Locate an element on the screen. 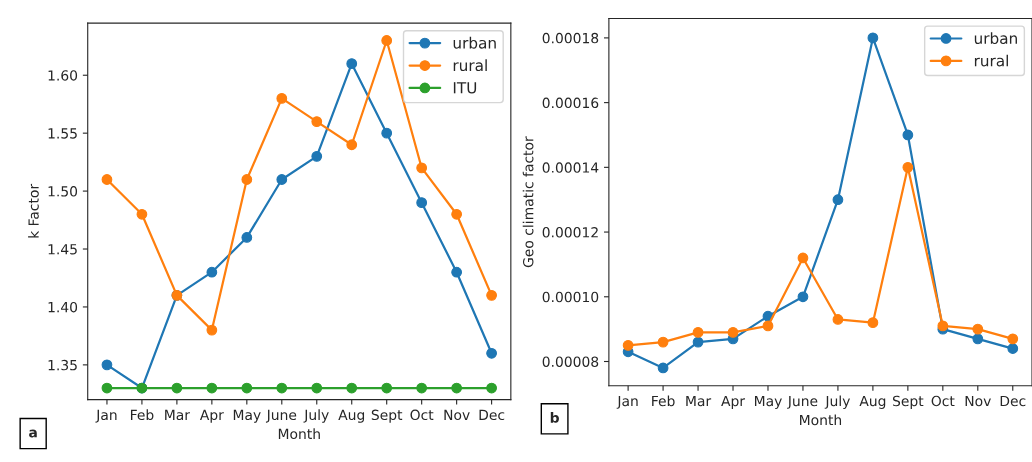 The width and height of the screenshot is (1032, 462). text: b is located at coordinates (554, 417).